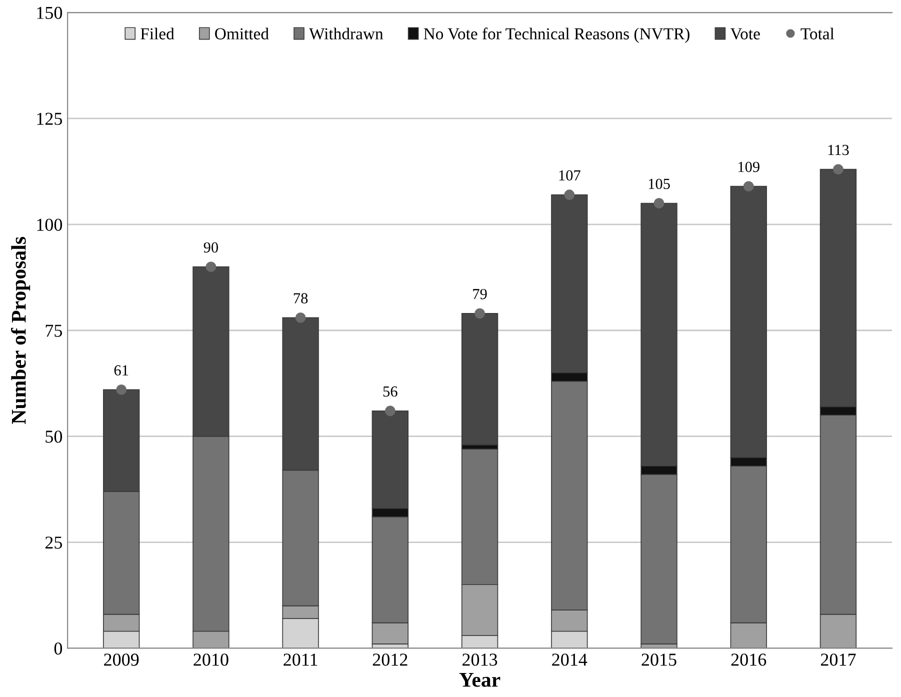 This screenshot has width=901, height=697. What do you see at coordinates (480, 660) in the screenshot?
I see `x-tick-label: 2013` at bounding box center [480, 660].